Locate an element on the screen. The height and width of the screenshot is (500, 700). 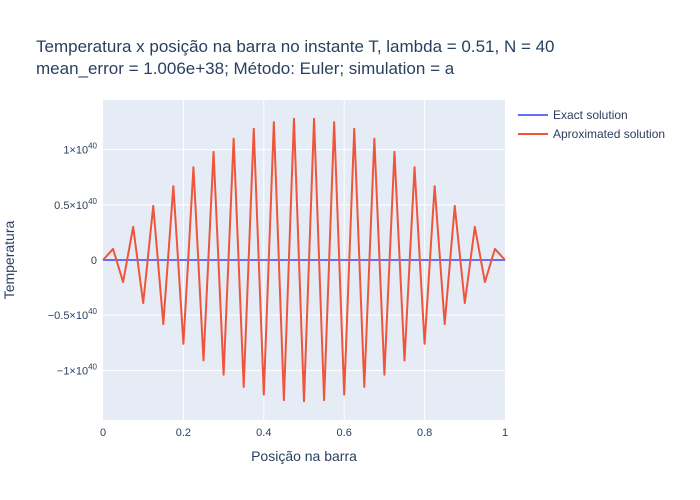
y-axis-ticks: 1×1040 0.5×1040 0 −0.5×1040 −1×1040 is located at coordinates (73, 260).